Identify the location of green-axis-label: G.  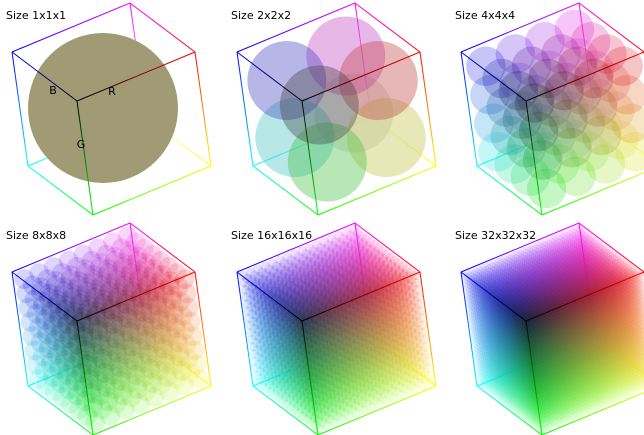
(81, 144).